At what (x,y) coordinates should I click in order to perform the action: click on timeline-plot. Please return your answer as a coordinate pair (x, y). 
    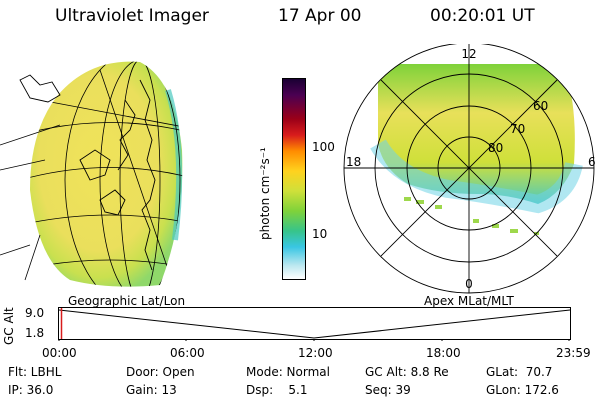
    Looking at the image, I should click on (314, 324).